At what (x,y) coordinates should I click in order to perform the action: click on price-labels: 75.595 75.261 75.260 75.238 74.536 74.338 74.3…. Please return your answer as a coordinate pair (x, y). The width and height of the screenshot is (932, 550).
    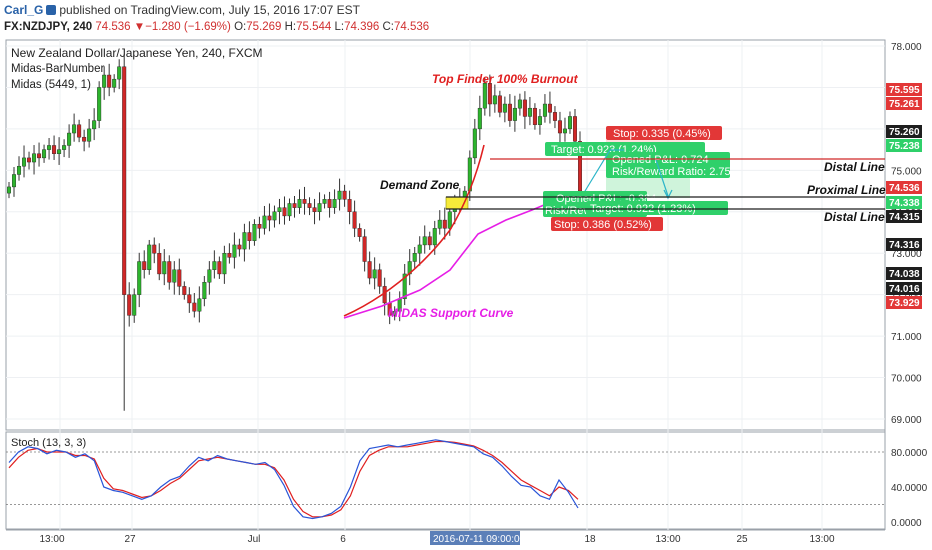
    Looking at the image, I should click on (904, 196).